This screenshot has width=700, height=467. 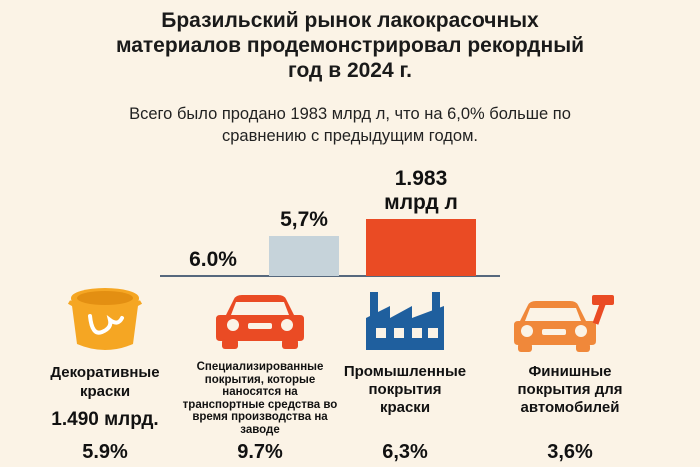 What do you see at coordinates (105, 452) in the screenshot?
I see `category-percent-decorative: 5.9%` at bounding box center [105, 452].